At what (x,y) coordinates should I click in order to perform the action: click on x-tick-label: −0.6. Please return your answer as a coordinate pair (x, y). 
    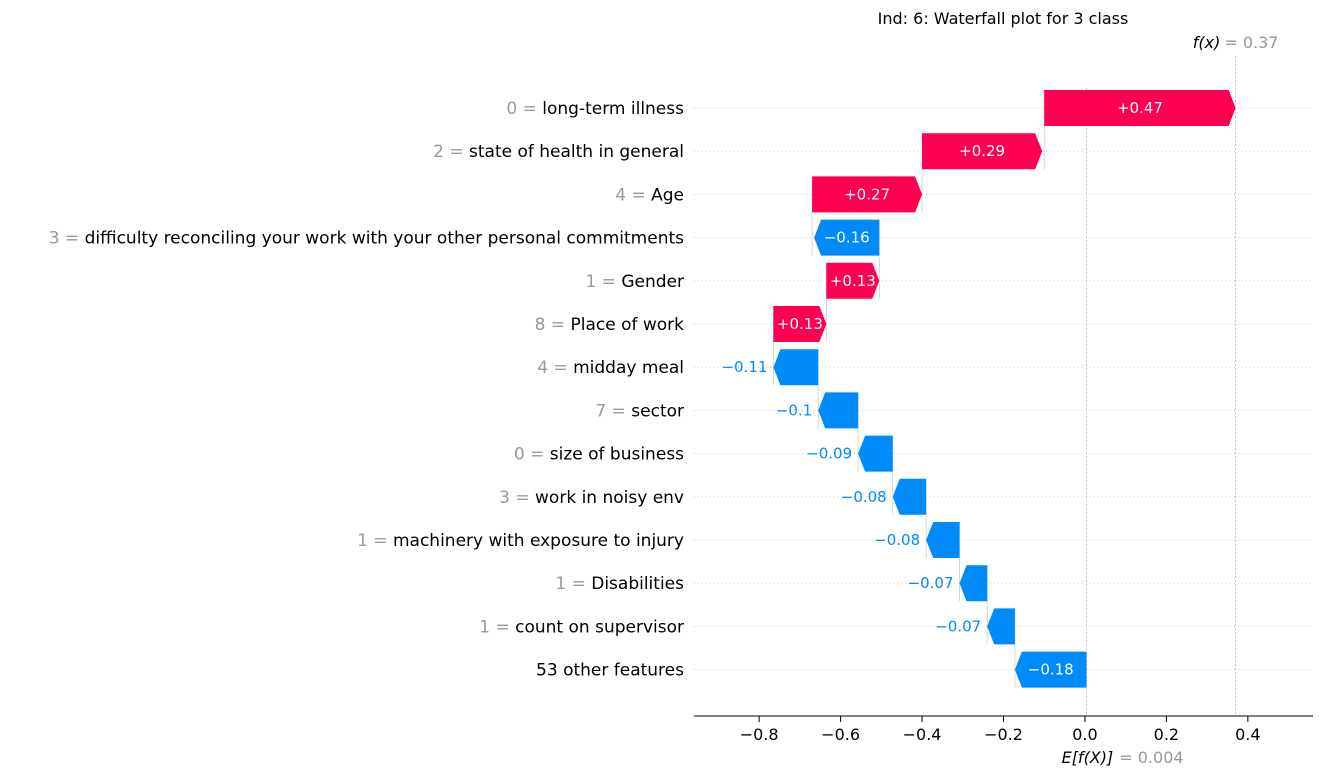
    Looking at the image, I should click on (840, 734).